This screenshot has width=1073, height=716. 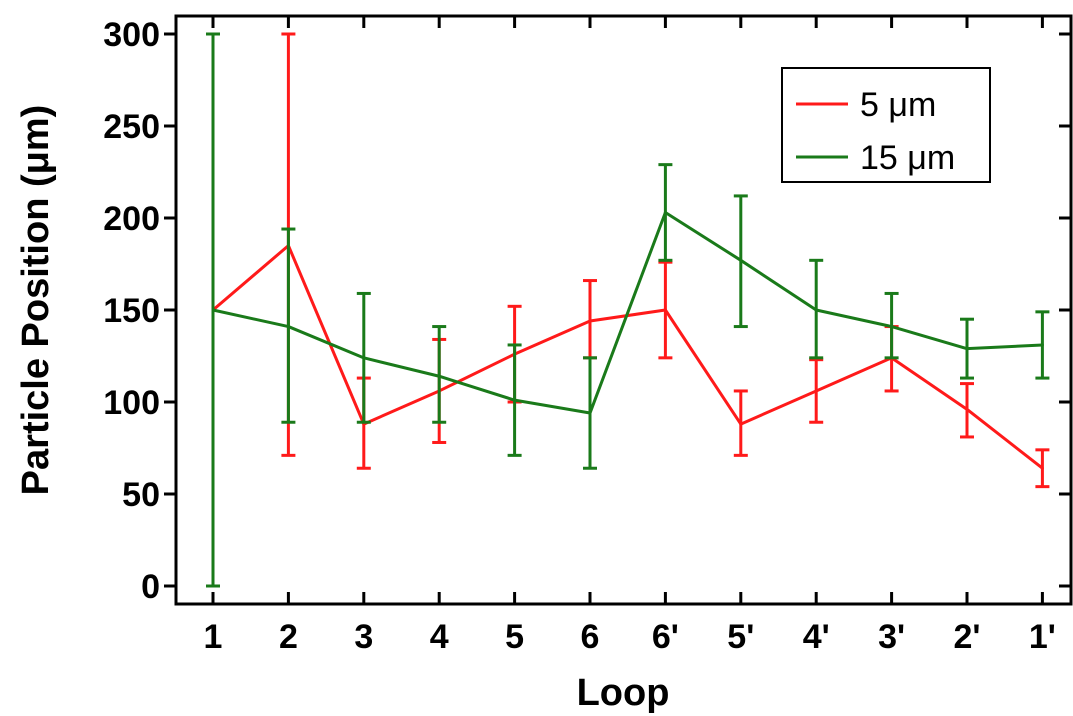 What do you see at coordinates (907, 158) in the screenshot?
I see `legend-label-15um: 15 μm` at bounding box center [907, 158].